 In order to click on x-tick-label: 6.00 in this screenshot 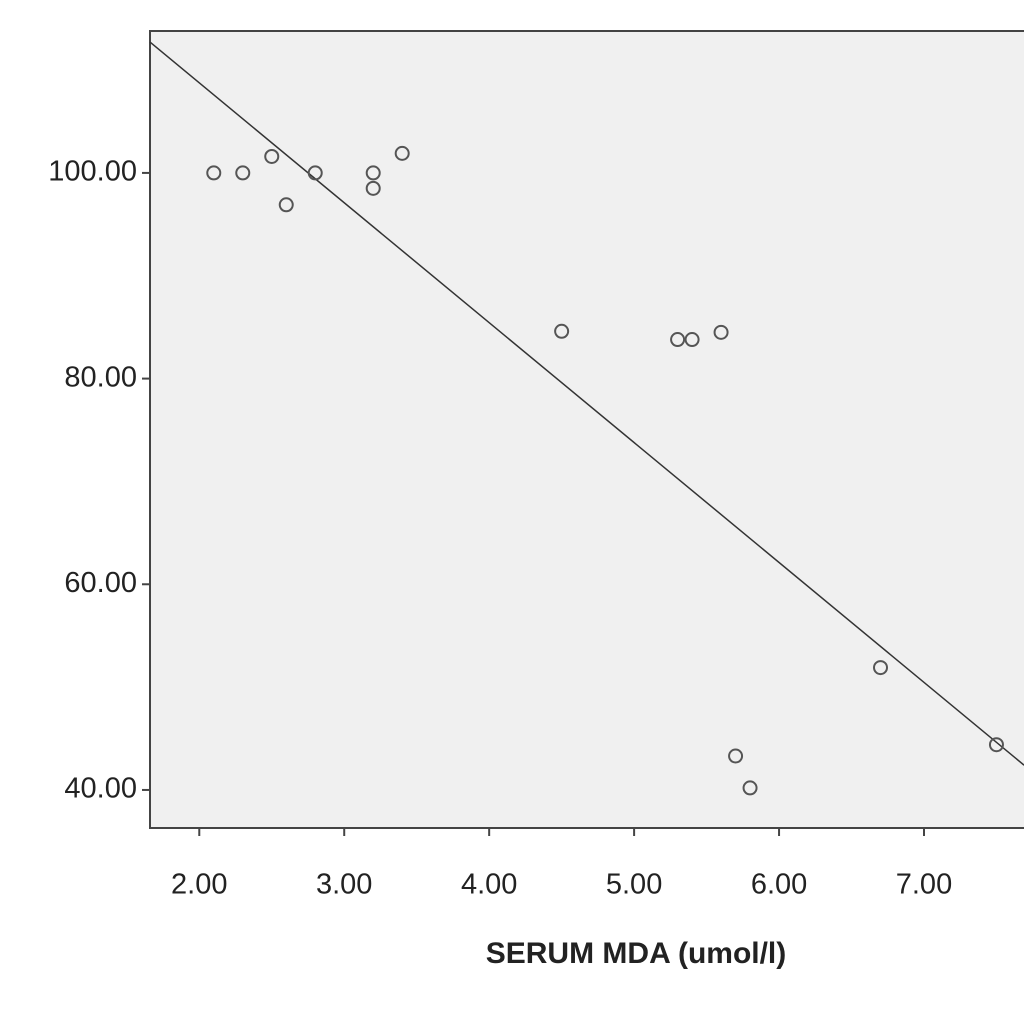, I will do `click(779, 885)`.